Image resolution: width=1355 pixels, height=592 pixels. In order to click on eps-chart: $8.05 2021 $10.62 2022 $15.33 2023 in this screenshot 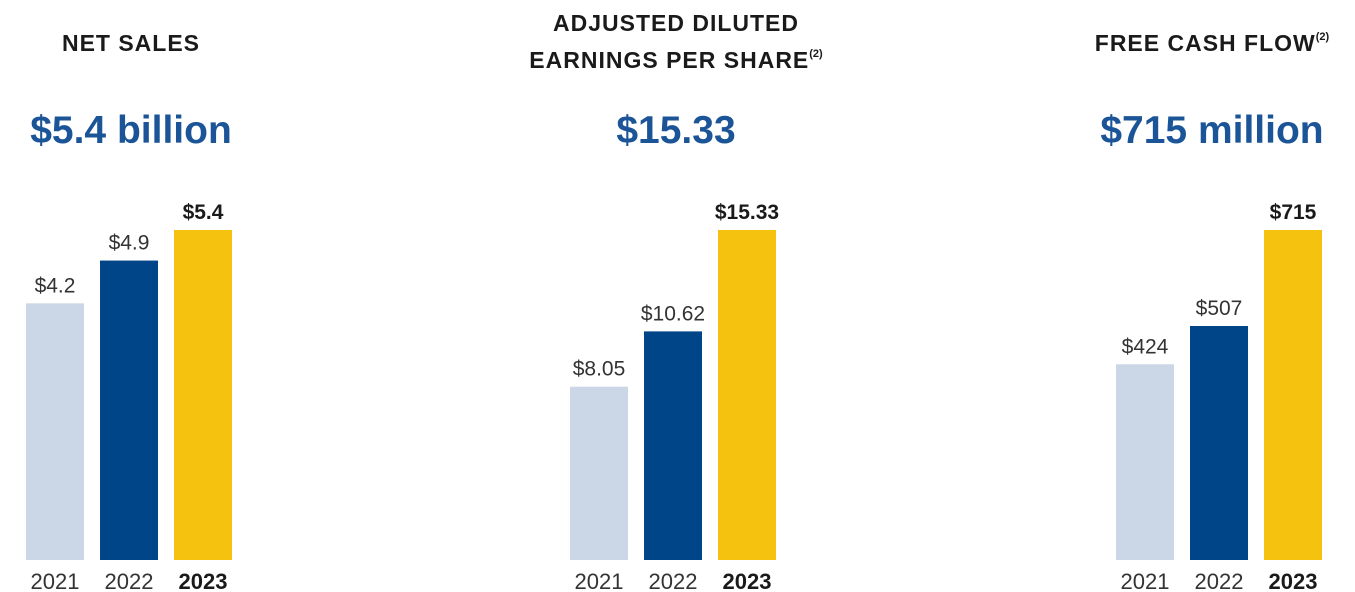, I will do `click(674, 396)`.